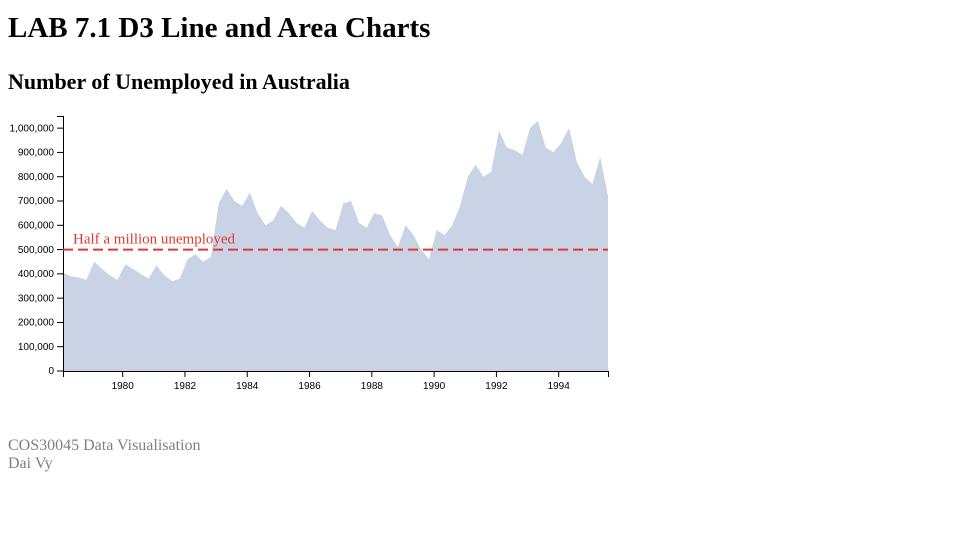  Describe the element at coordinates (219, 28) in the screenshot. I see `page-title: LAB 7.1 D3 Line and Area Charts` at that location.